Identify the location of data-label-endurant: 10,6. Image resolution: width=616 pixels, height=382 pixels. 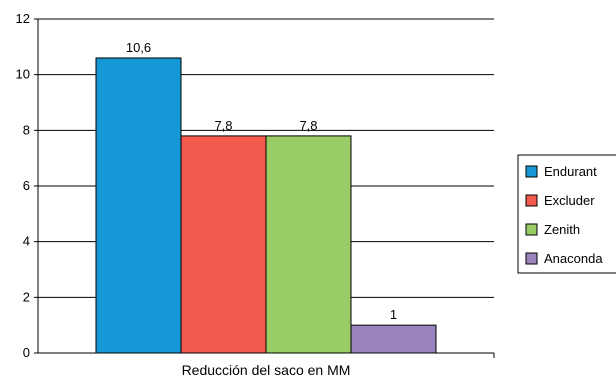
(138, 47).